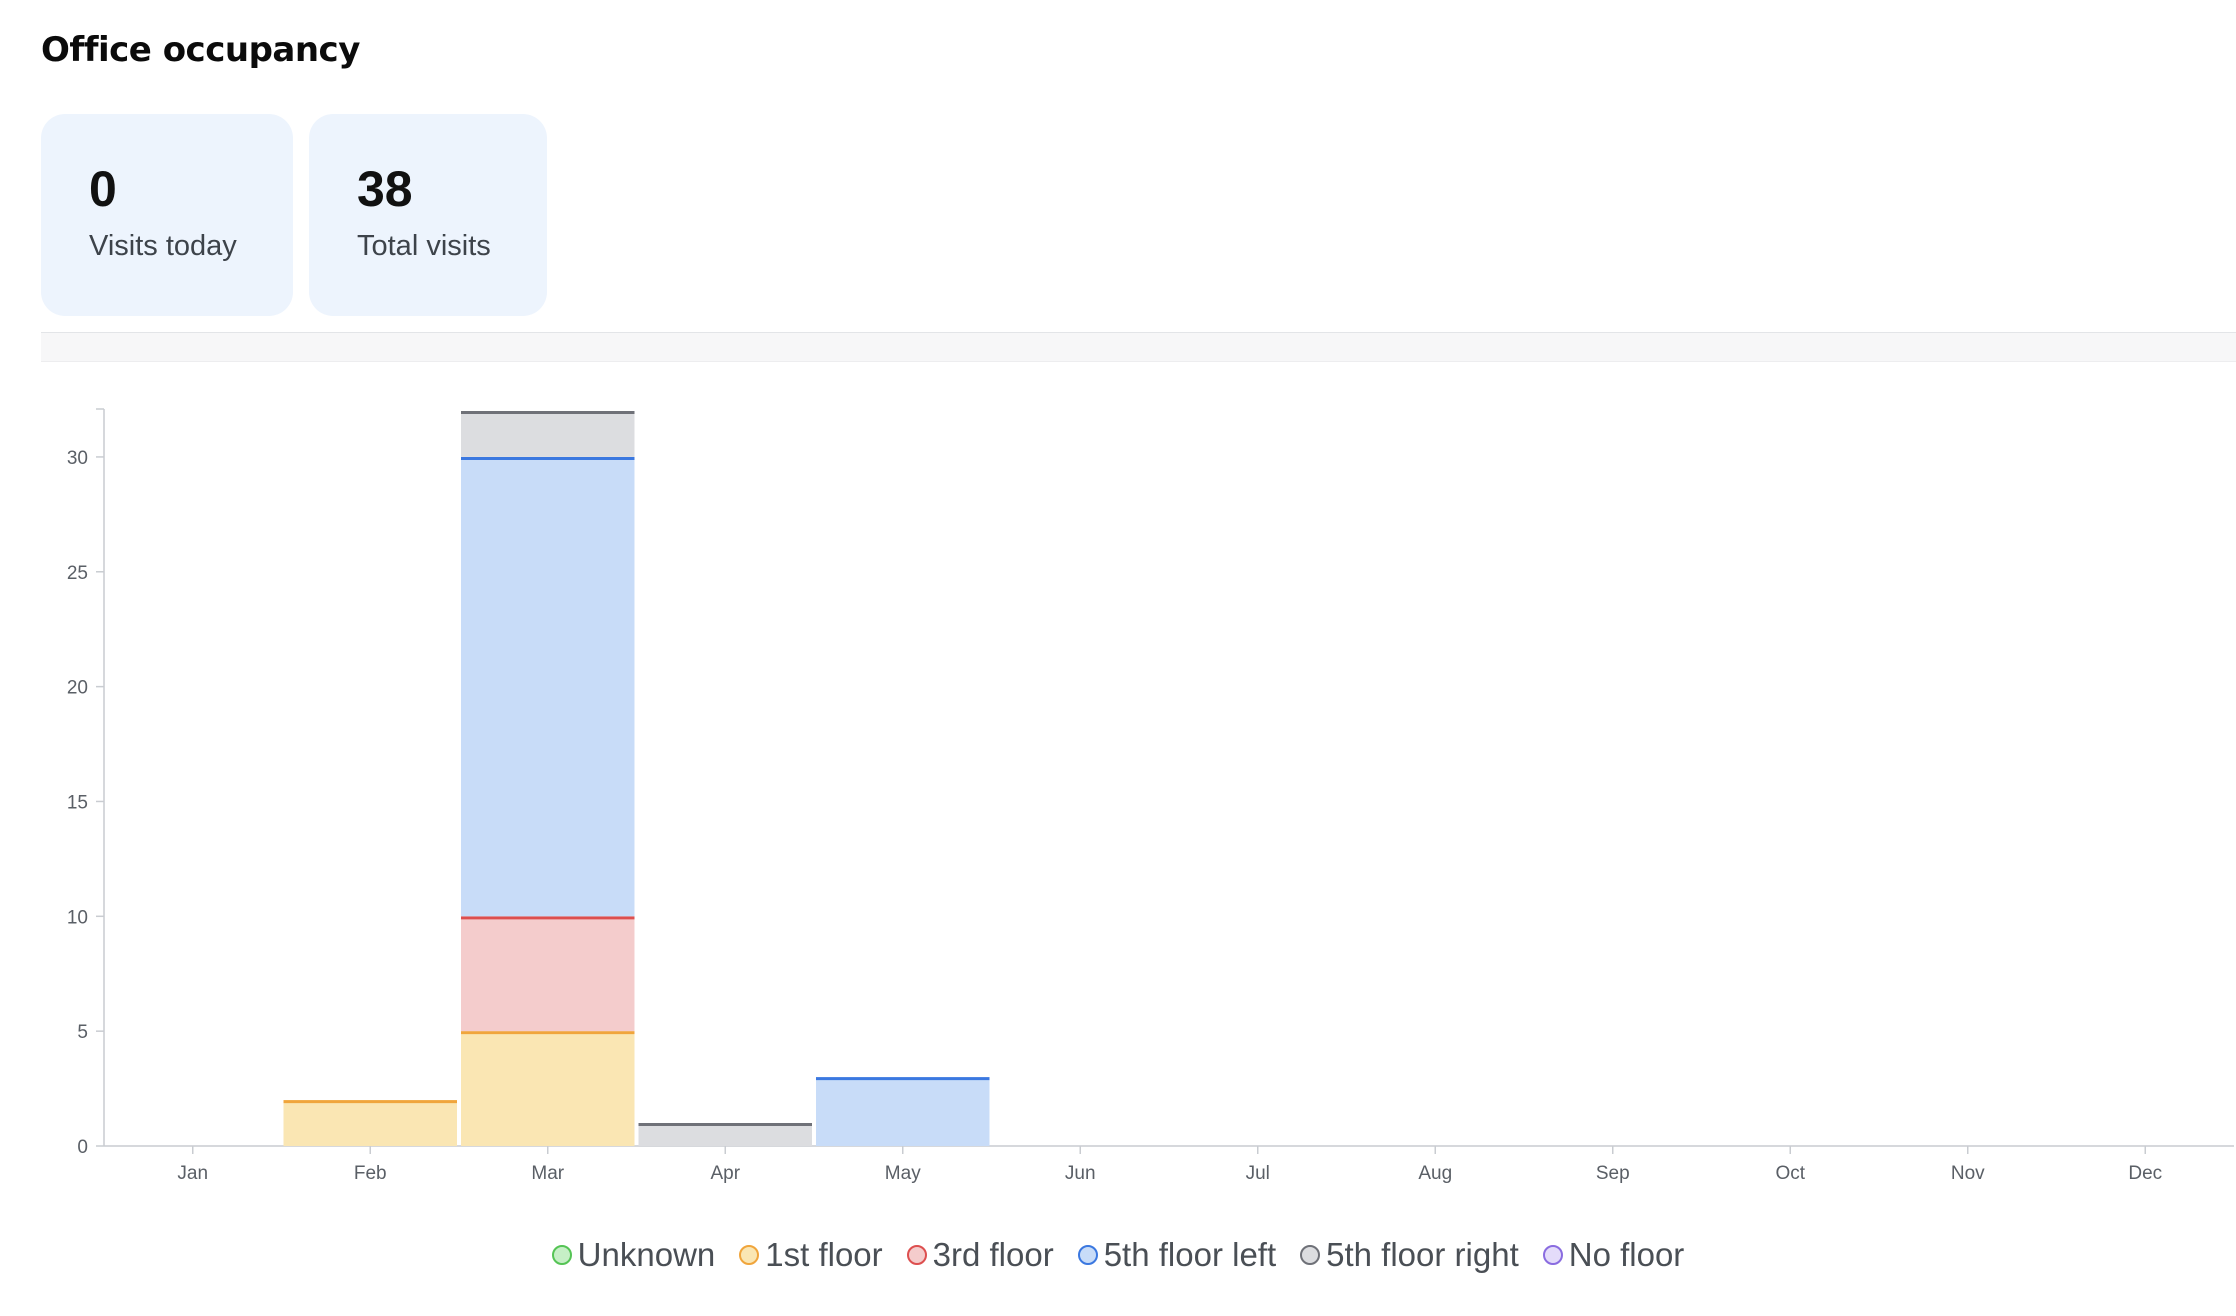  What do you see at coordinates (1613, 1173) in the screenshot?
I see `x-tick-label: Sep` at bounding box center [1613, 1173].